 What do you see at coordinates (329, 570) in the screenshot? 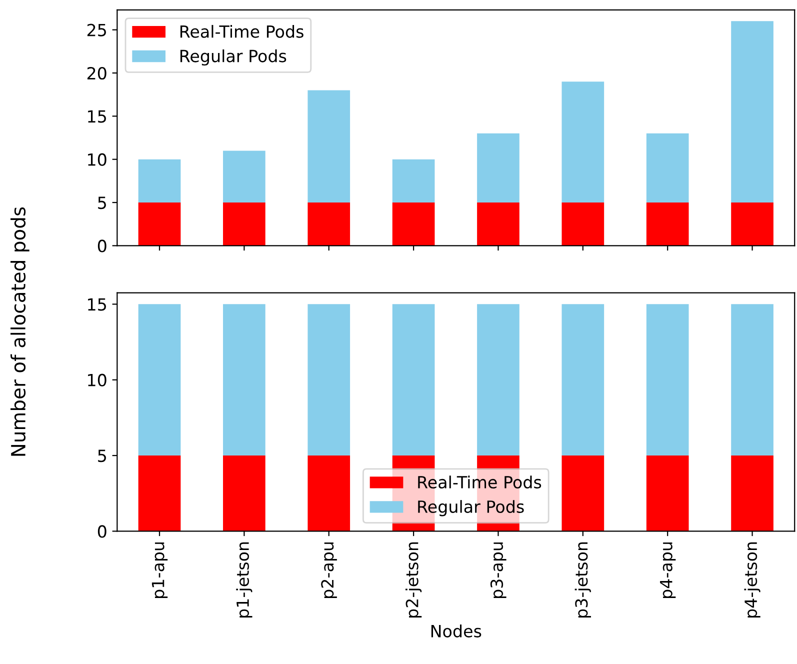
I see `x-tick-label: p2-apu` at bounding box center [329, 570].